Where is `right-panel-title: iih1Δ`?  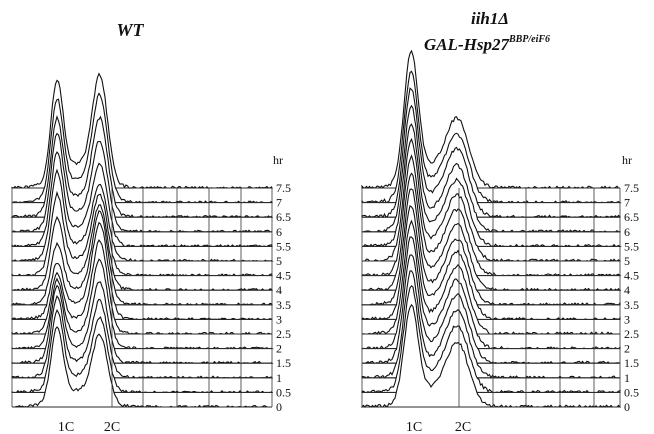 right-panel-title: iih1Δ is located at coordinates (490, 18).